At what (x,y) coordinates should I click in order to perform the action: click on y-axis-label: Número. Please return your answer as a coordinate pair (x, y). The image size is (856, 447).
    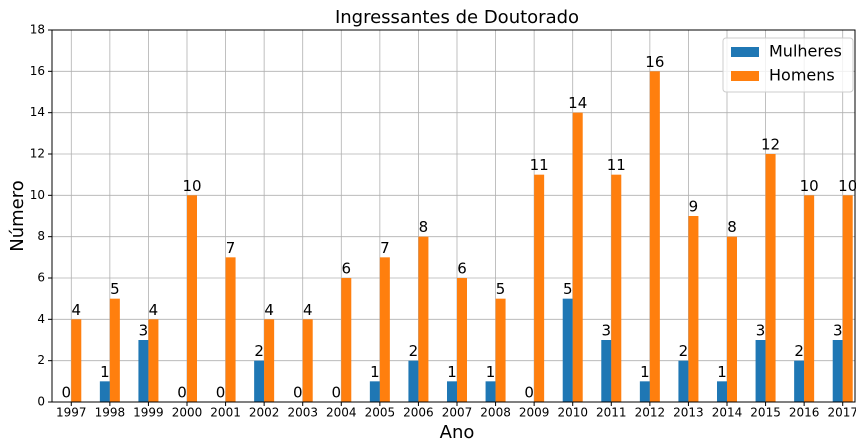
    Looking at the image, I should click on (17, 216).